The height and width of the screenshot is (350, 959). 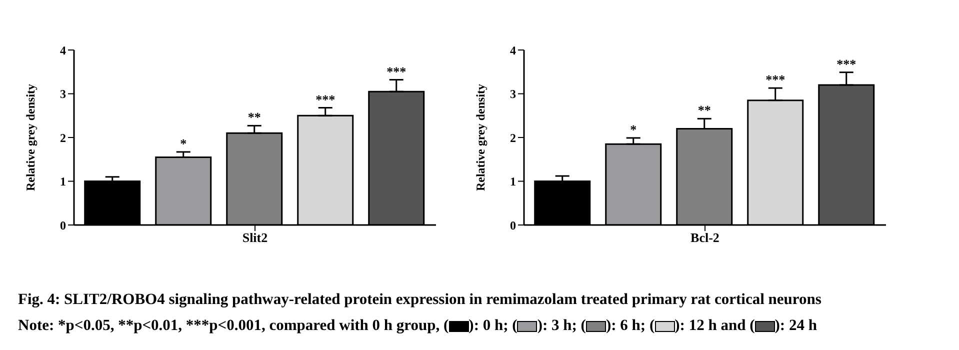 I want to click on text: Fig. 4: SLIT2/ROBO4 signaling pathway-related protein expression in remimazolam treated primary rat cortical neurons, so click(x=420, y=300).